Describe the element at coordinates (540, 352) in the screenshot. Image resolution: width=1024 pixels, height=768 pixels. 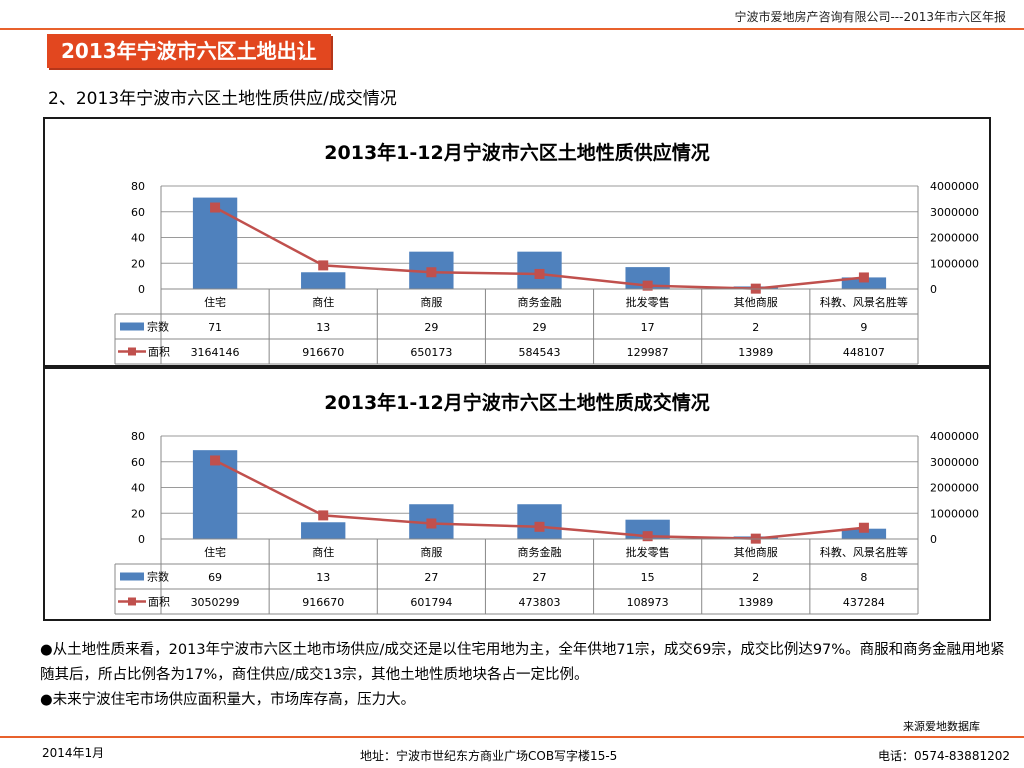
I see `area-value: 584543` at that location.